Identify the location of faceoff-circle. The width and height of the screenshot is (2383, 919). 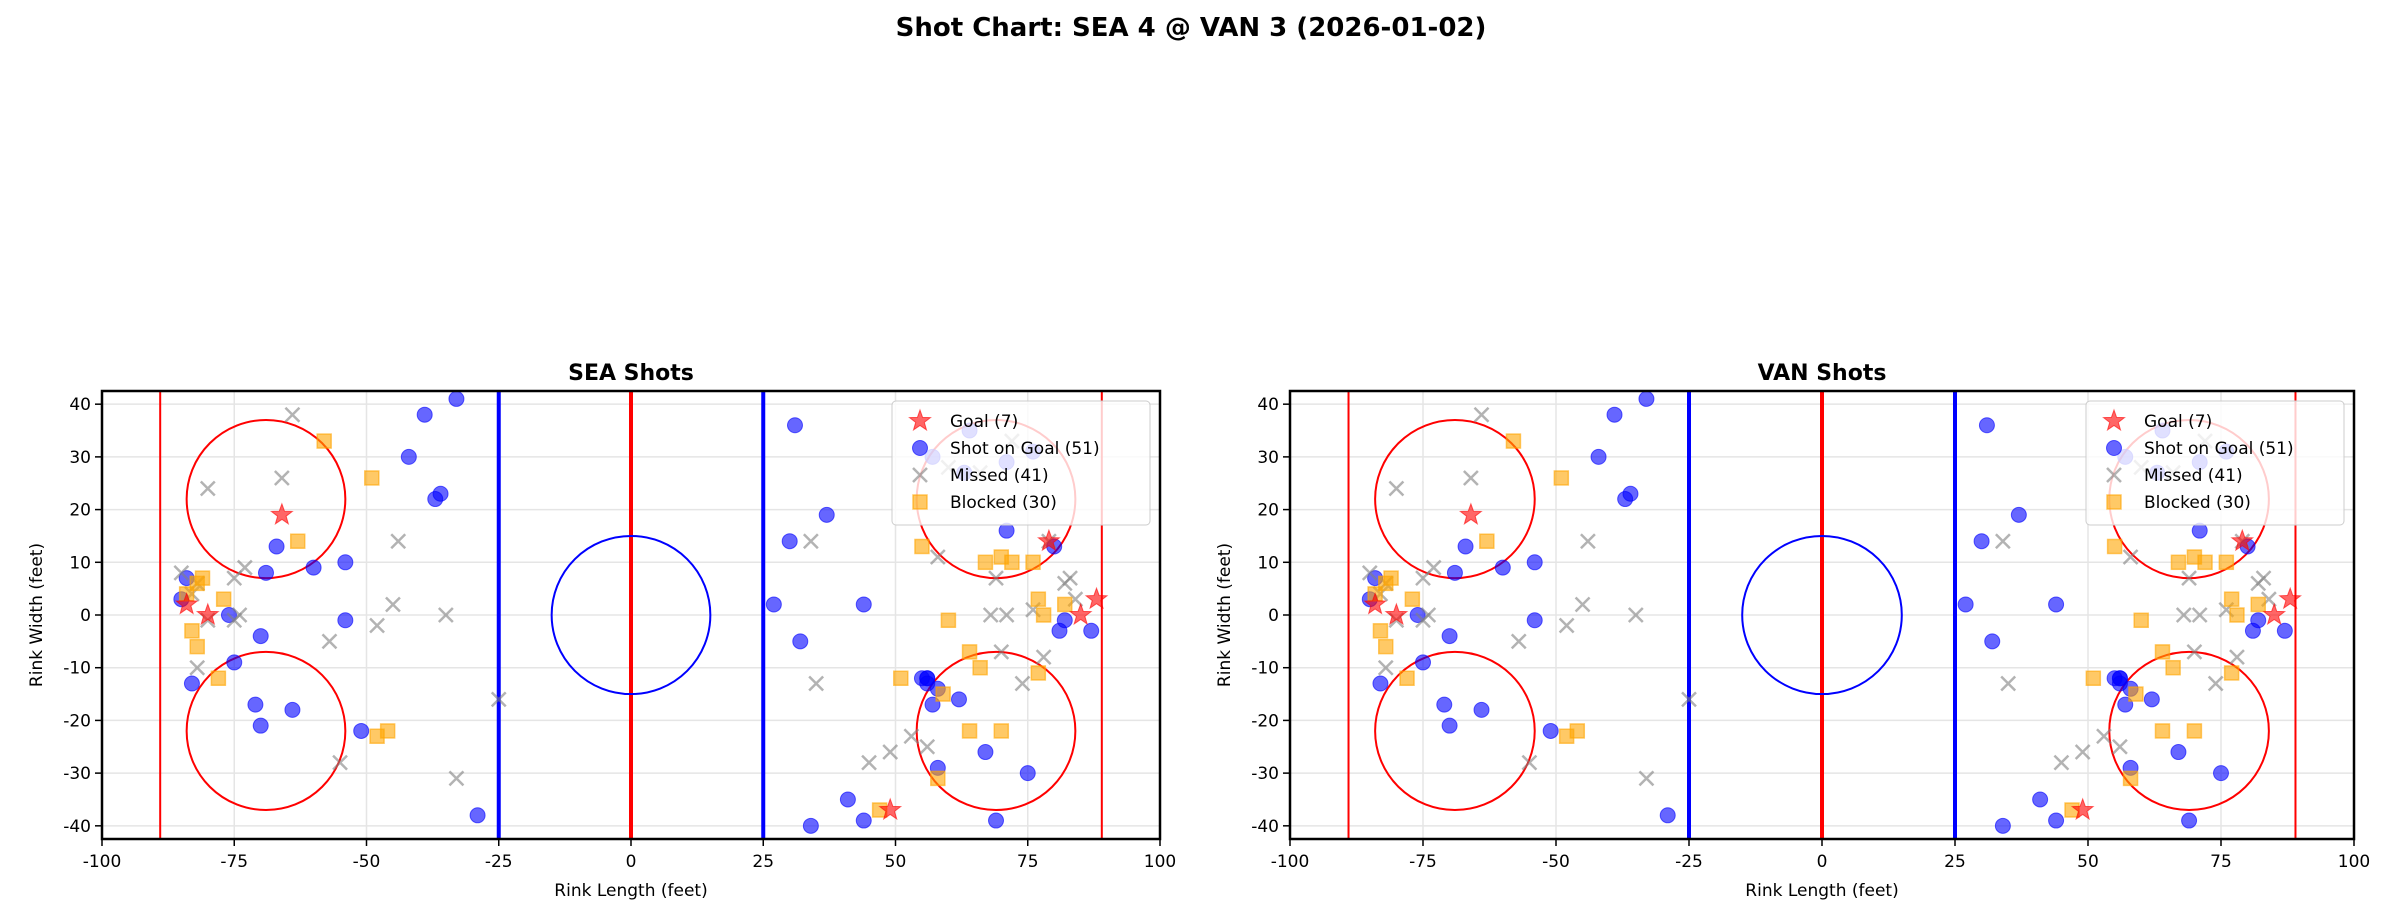
(1455, 731).